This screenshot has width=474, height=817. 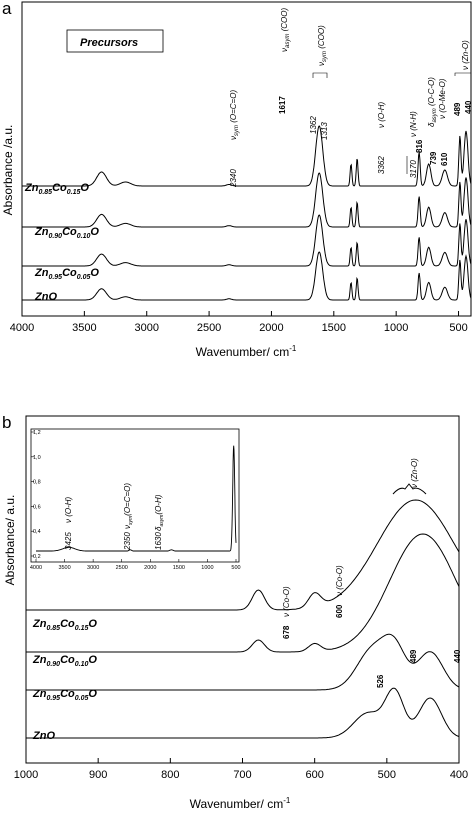 What do you see at coordinates (413, 656) in the screenshot?
I see `peak-label-489-b: 489` at bounding box center [413, 656].